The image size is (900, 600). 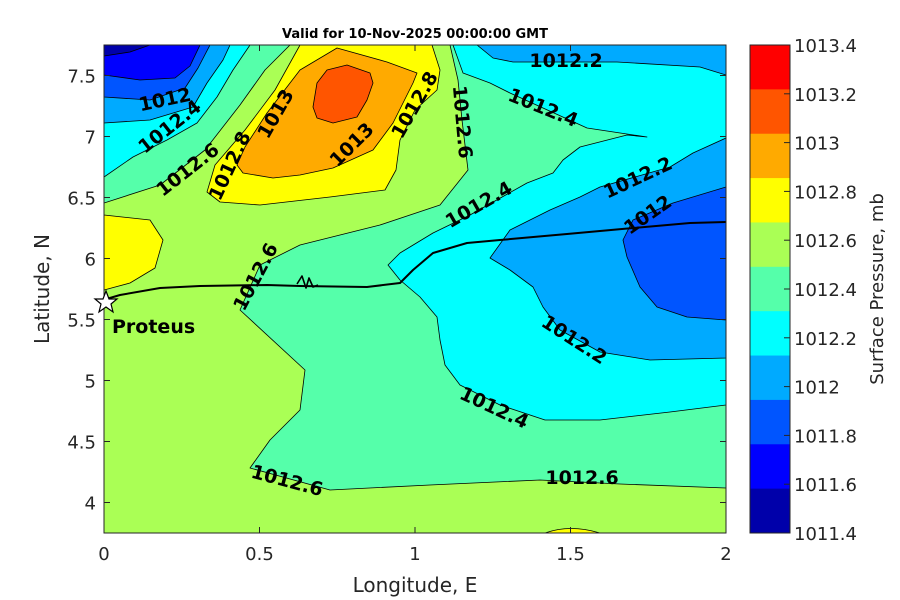 I want to click on proteus-star-icon, so click(x=106, y=301).